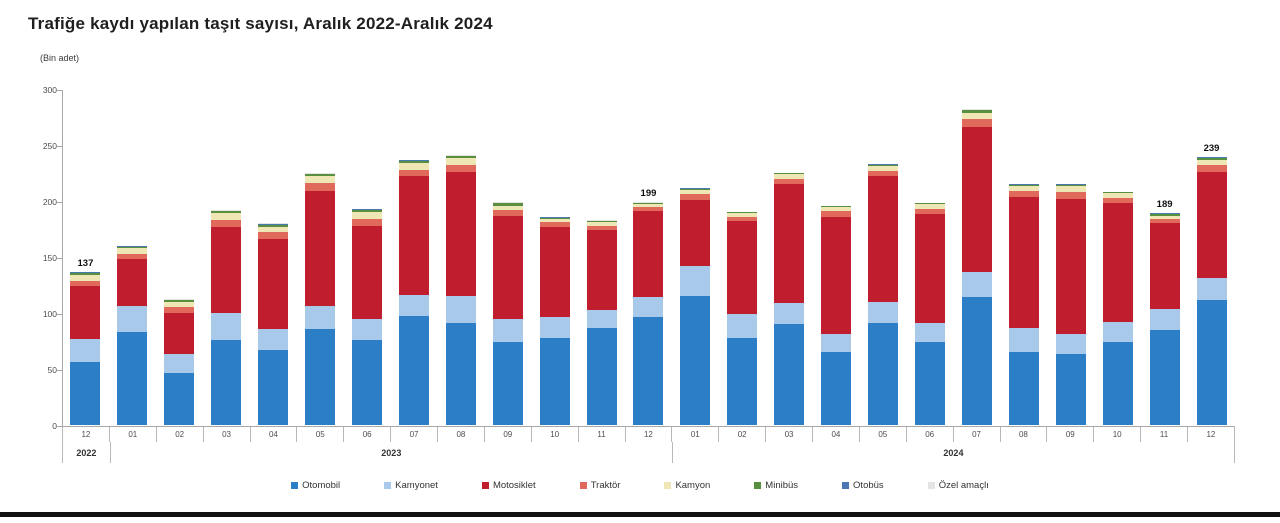  I want to click on y-axis-tick, so click(59, 146).